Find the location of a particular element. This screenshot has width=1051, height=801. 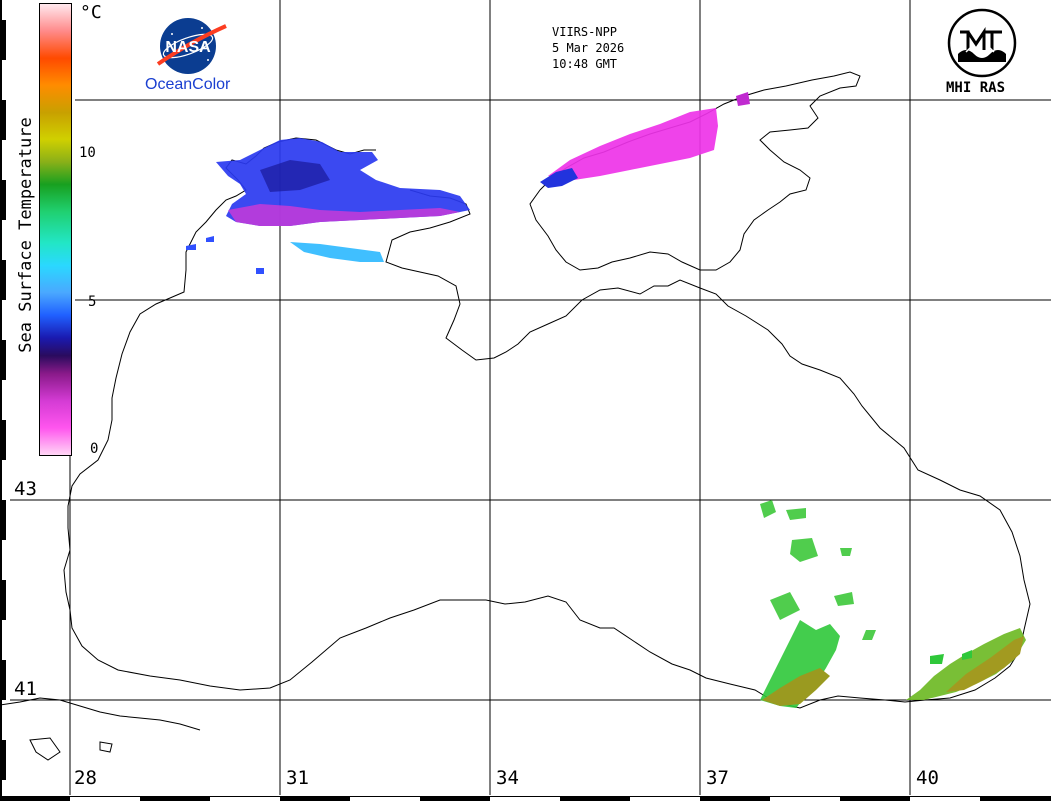

sst-patch-se-olive is located at coordinates (796, 687).